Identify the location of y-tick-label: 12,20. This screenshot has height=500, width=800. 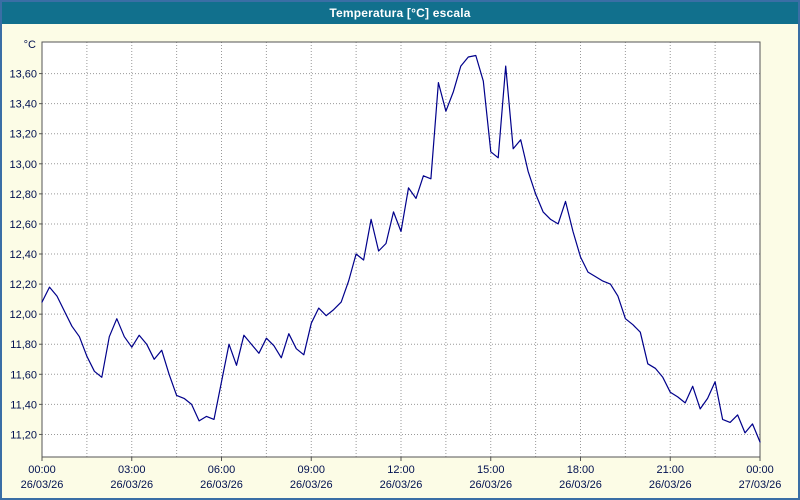
(23, 285).